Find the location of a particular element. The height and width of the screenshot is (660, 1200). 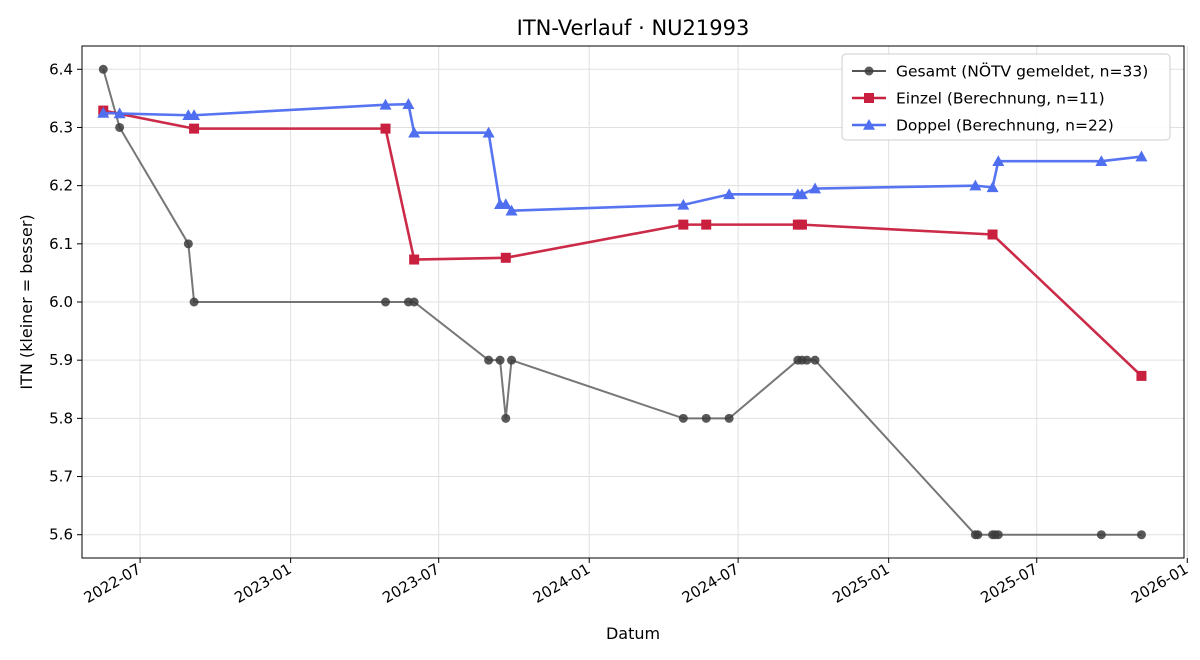

y-axis-ticks: 5.6 5.7 5.8 5.9 6.0 6.1 6.2 6.3 6.4 is located at coordinates (65, 302).